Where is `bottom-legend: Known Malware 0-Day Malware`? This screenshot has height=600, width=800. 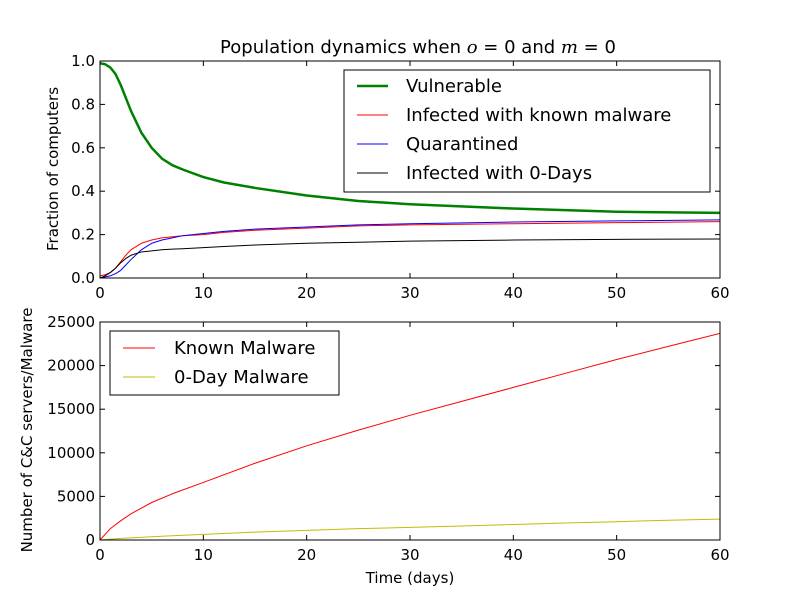
bottom-legend: Known Malware 0-Day Malware is located at coordinates (224, 363).